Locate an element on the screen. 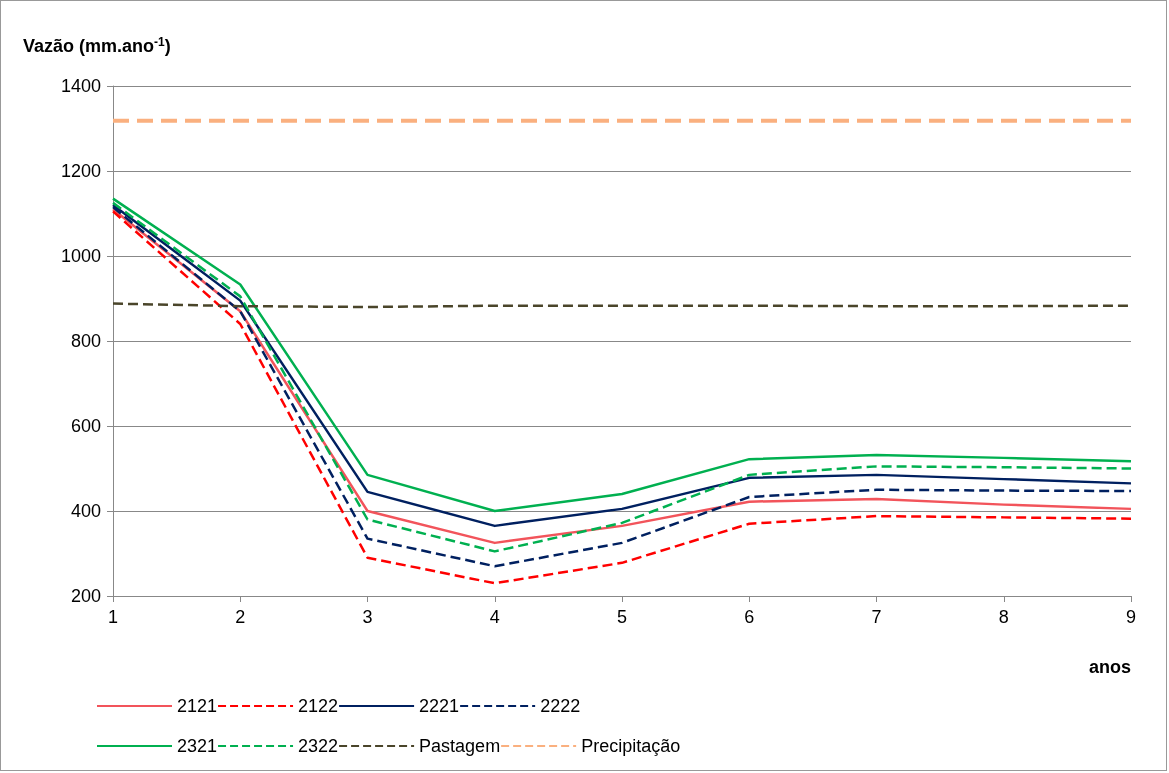 Image resolution: width=1169 pixels, height=773 pixels. legend-label: 2122 is located at coordinates (318, 706).